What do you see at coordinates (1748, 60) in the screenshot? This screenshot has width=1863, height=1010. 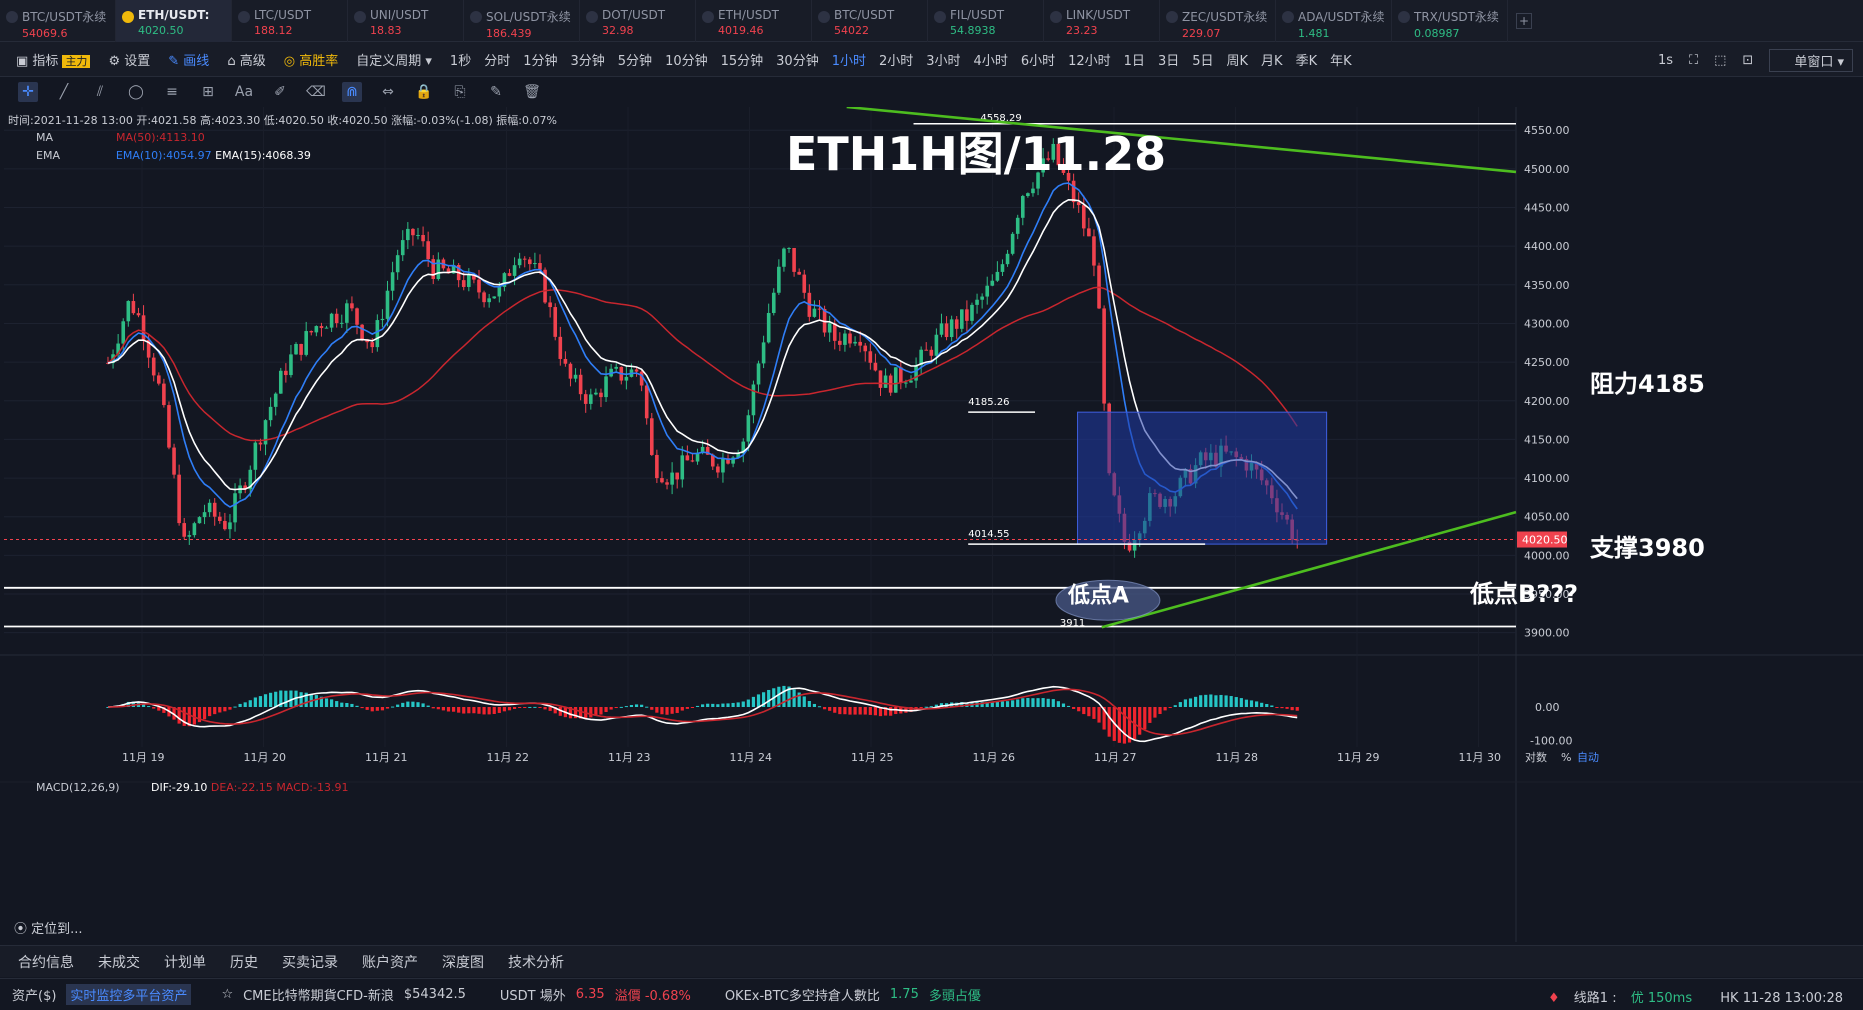 I see `settings-icon: ⊡` at bounding box center [1748, 60].